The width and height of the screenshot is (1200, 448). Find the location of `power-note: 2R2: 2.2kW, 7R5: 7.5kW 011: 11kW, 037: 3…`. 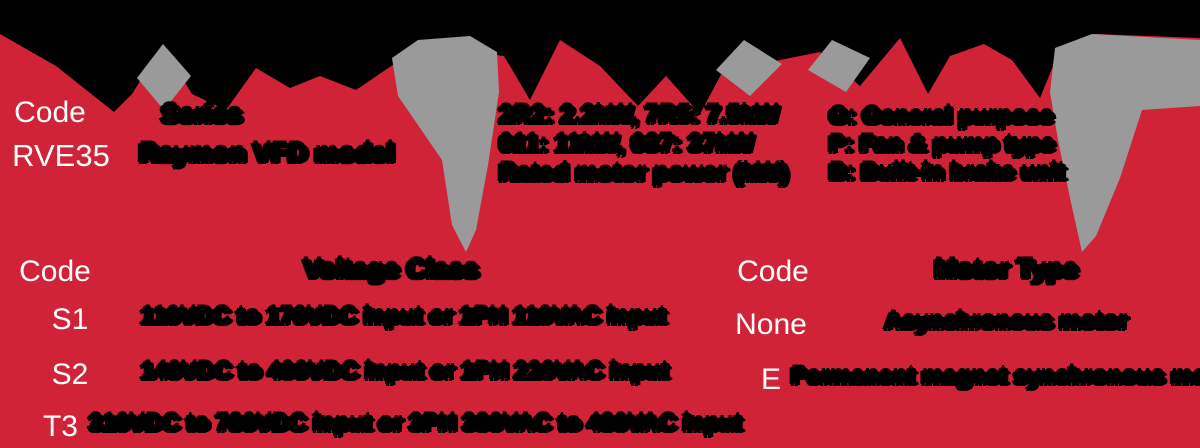

power-note: 2R2: 2.2kW, 7R5: 7.5kW 011: 11kW, 037: 3… is located at coordinates (642, 143).